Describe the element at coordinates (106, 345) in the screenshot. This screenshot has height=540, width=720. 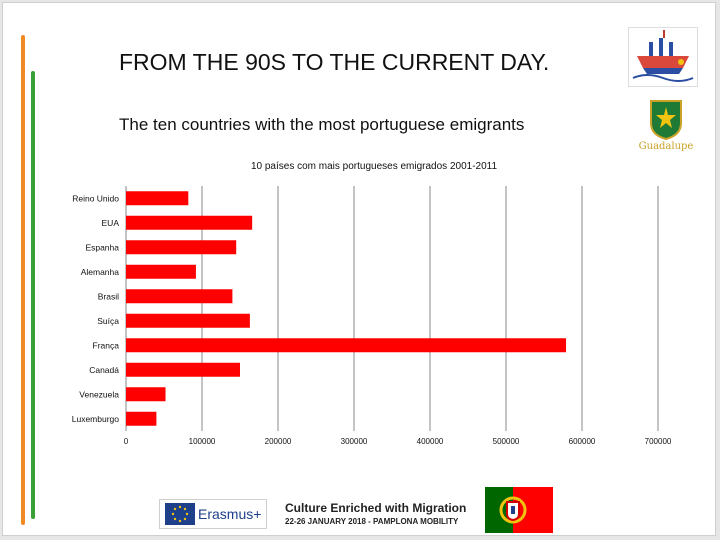
I see `category-label: França` at that location.